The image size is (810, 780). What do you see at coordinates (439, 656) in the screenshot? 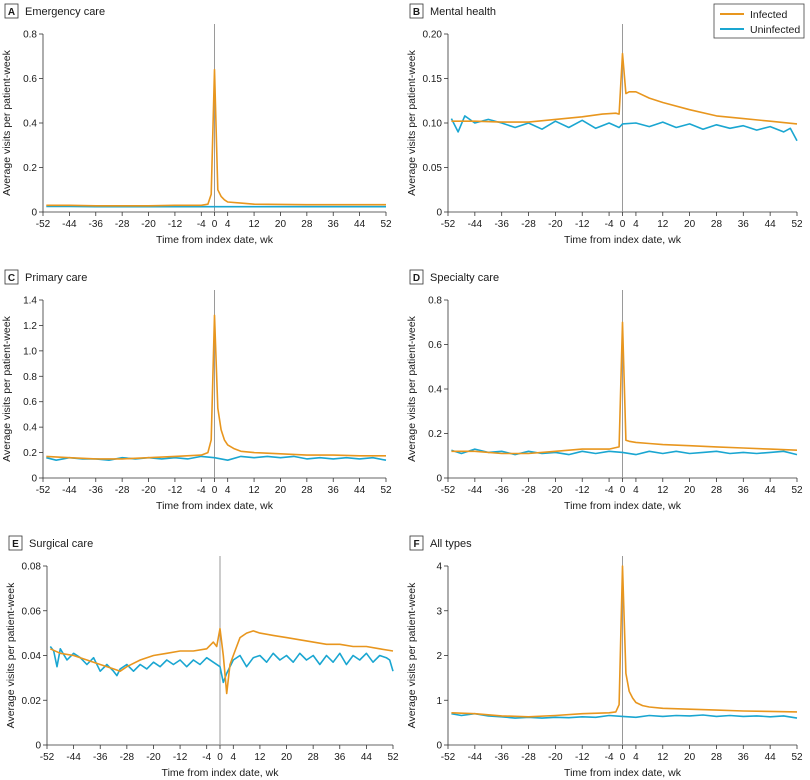
I see `y-tick-label: 2` at bounding box center [439, 656].